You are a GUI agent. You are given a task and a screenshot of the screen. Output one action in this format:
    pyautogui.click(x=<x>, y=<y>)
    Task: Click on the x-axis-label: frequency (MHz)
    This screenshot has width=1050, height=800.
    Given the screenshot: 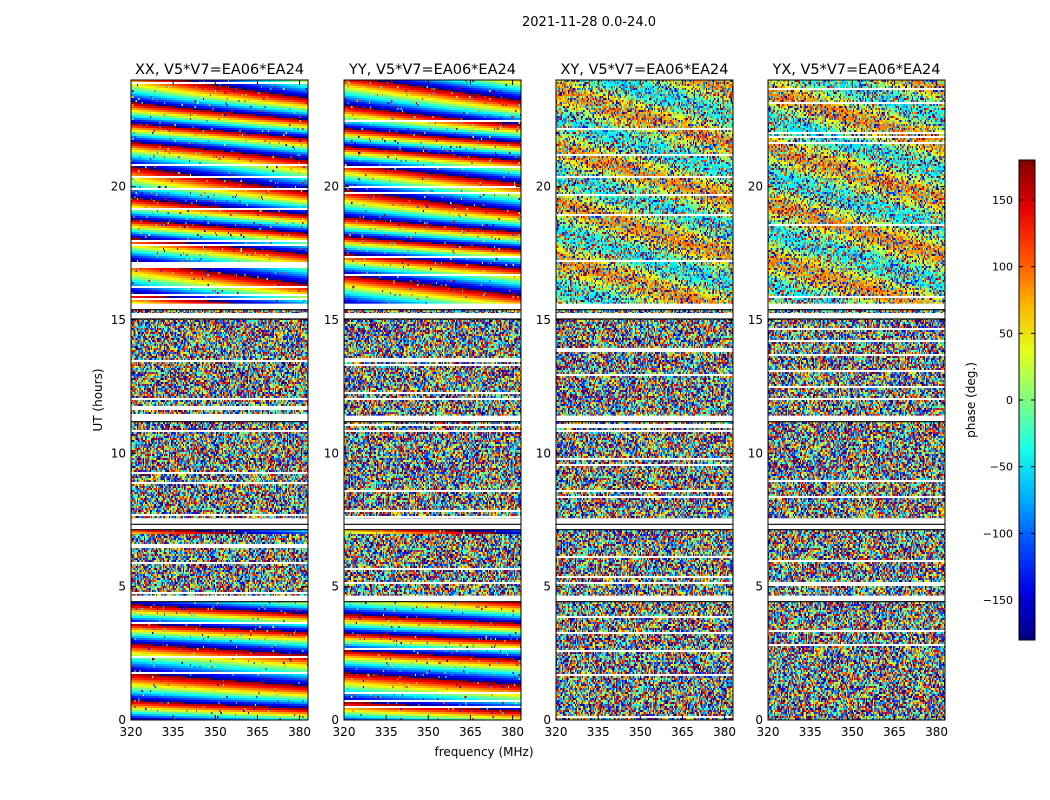 What is the action you would take?
    pyautogui.click(x=483, y=752)
    